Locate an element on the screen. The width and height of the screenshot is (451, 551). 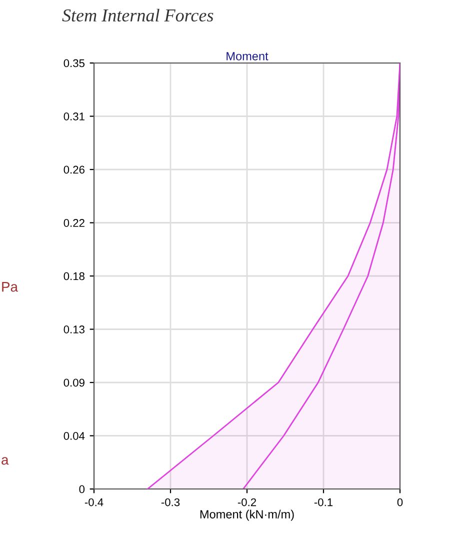
y-tick-label: 0 is located at coordinates (82, 489).